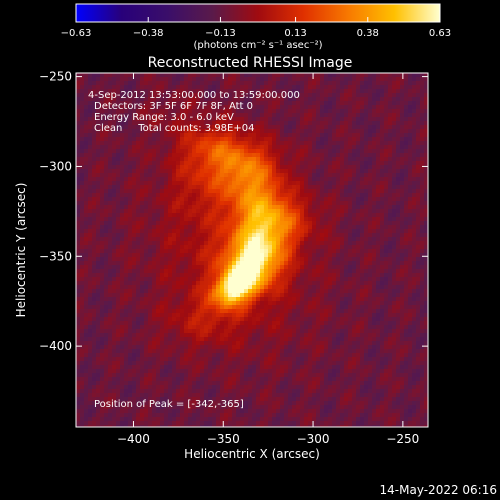 The image size is (500, 500). I want to click on x-axis-tick-label: −350, so click(223, 439).